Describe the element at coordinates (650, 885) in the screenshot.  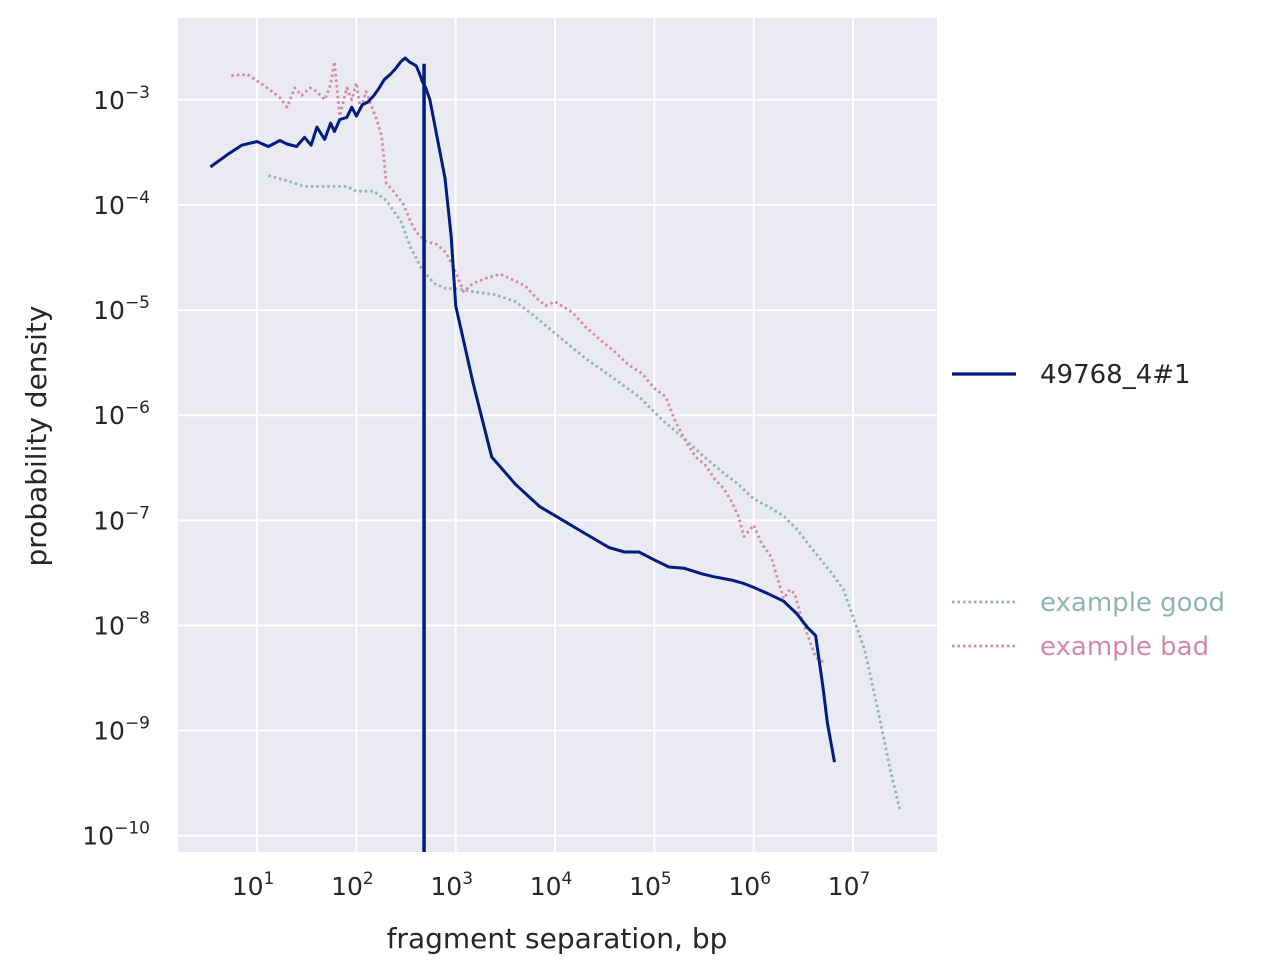
I see `x-tick-label: 105` at that location.